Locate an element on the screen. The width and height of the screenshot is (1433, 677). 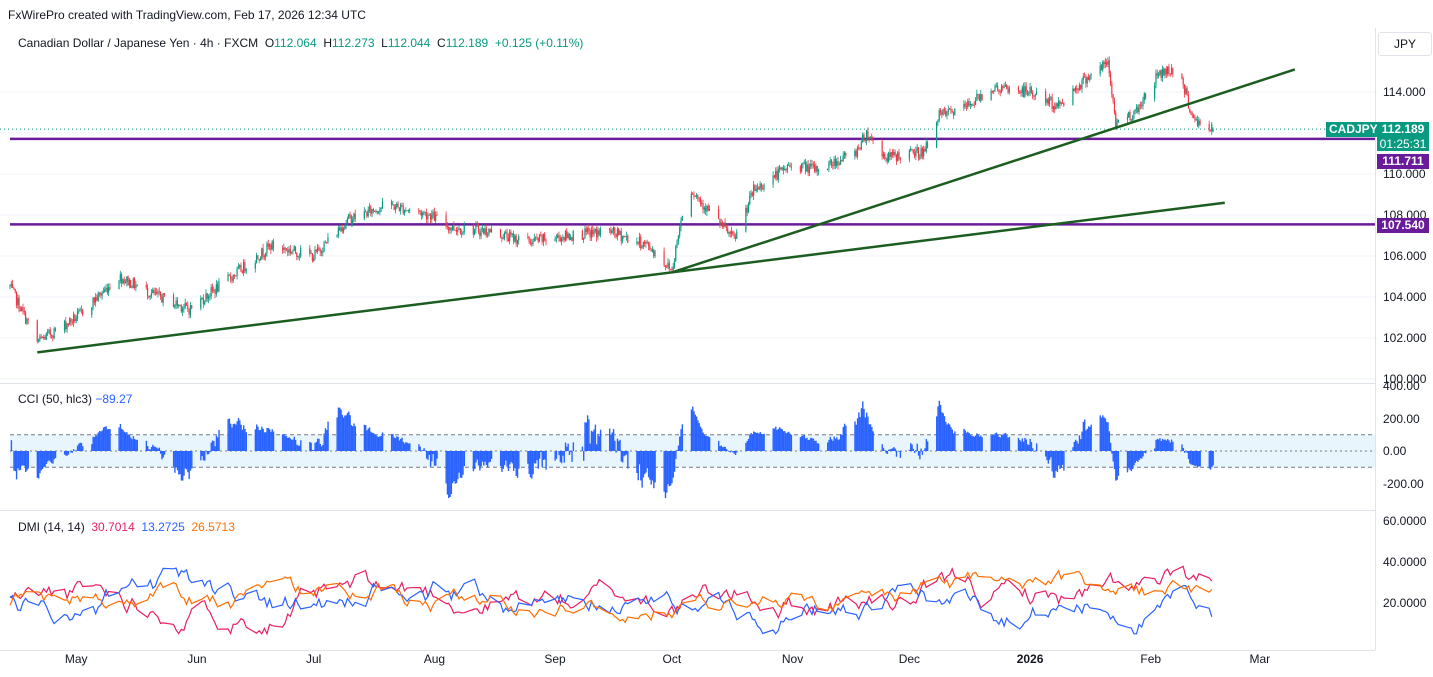
dmi-legend: DMI (14, 14) 30.7014 13.2725 26.5713 is located at coordinates (126, 527).